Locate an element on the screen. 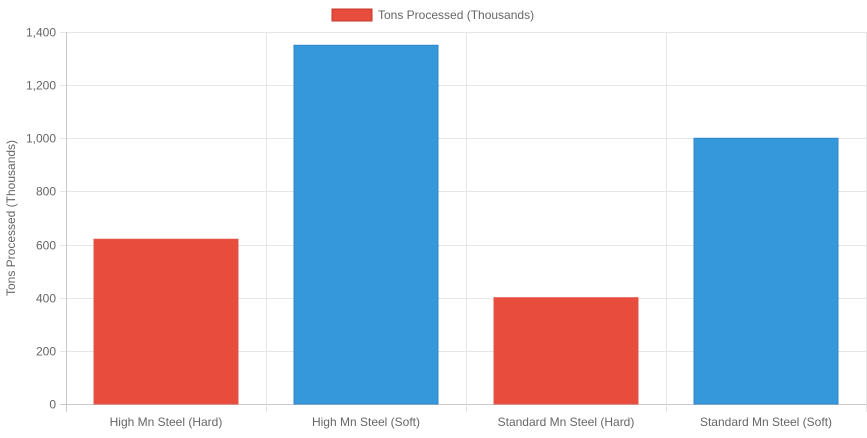 Image resolution: width=867 pixels, height=438 pixels. legend-swatch is located at coordinates (352, 15).